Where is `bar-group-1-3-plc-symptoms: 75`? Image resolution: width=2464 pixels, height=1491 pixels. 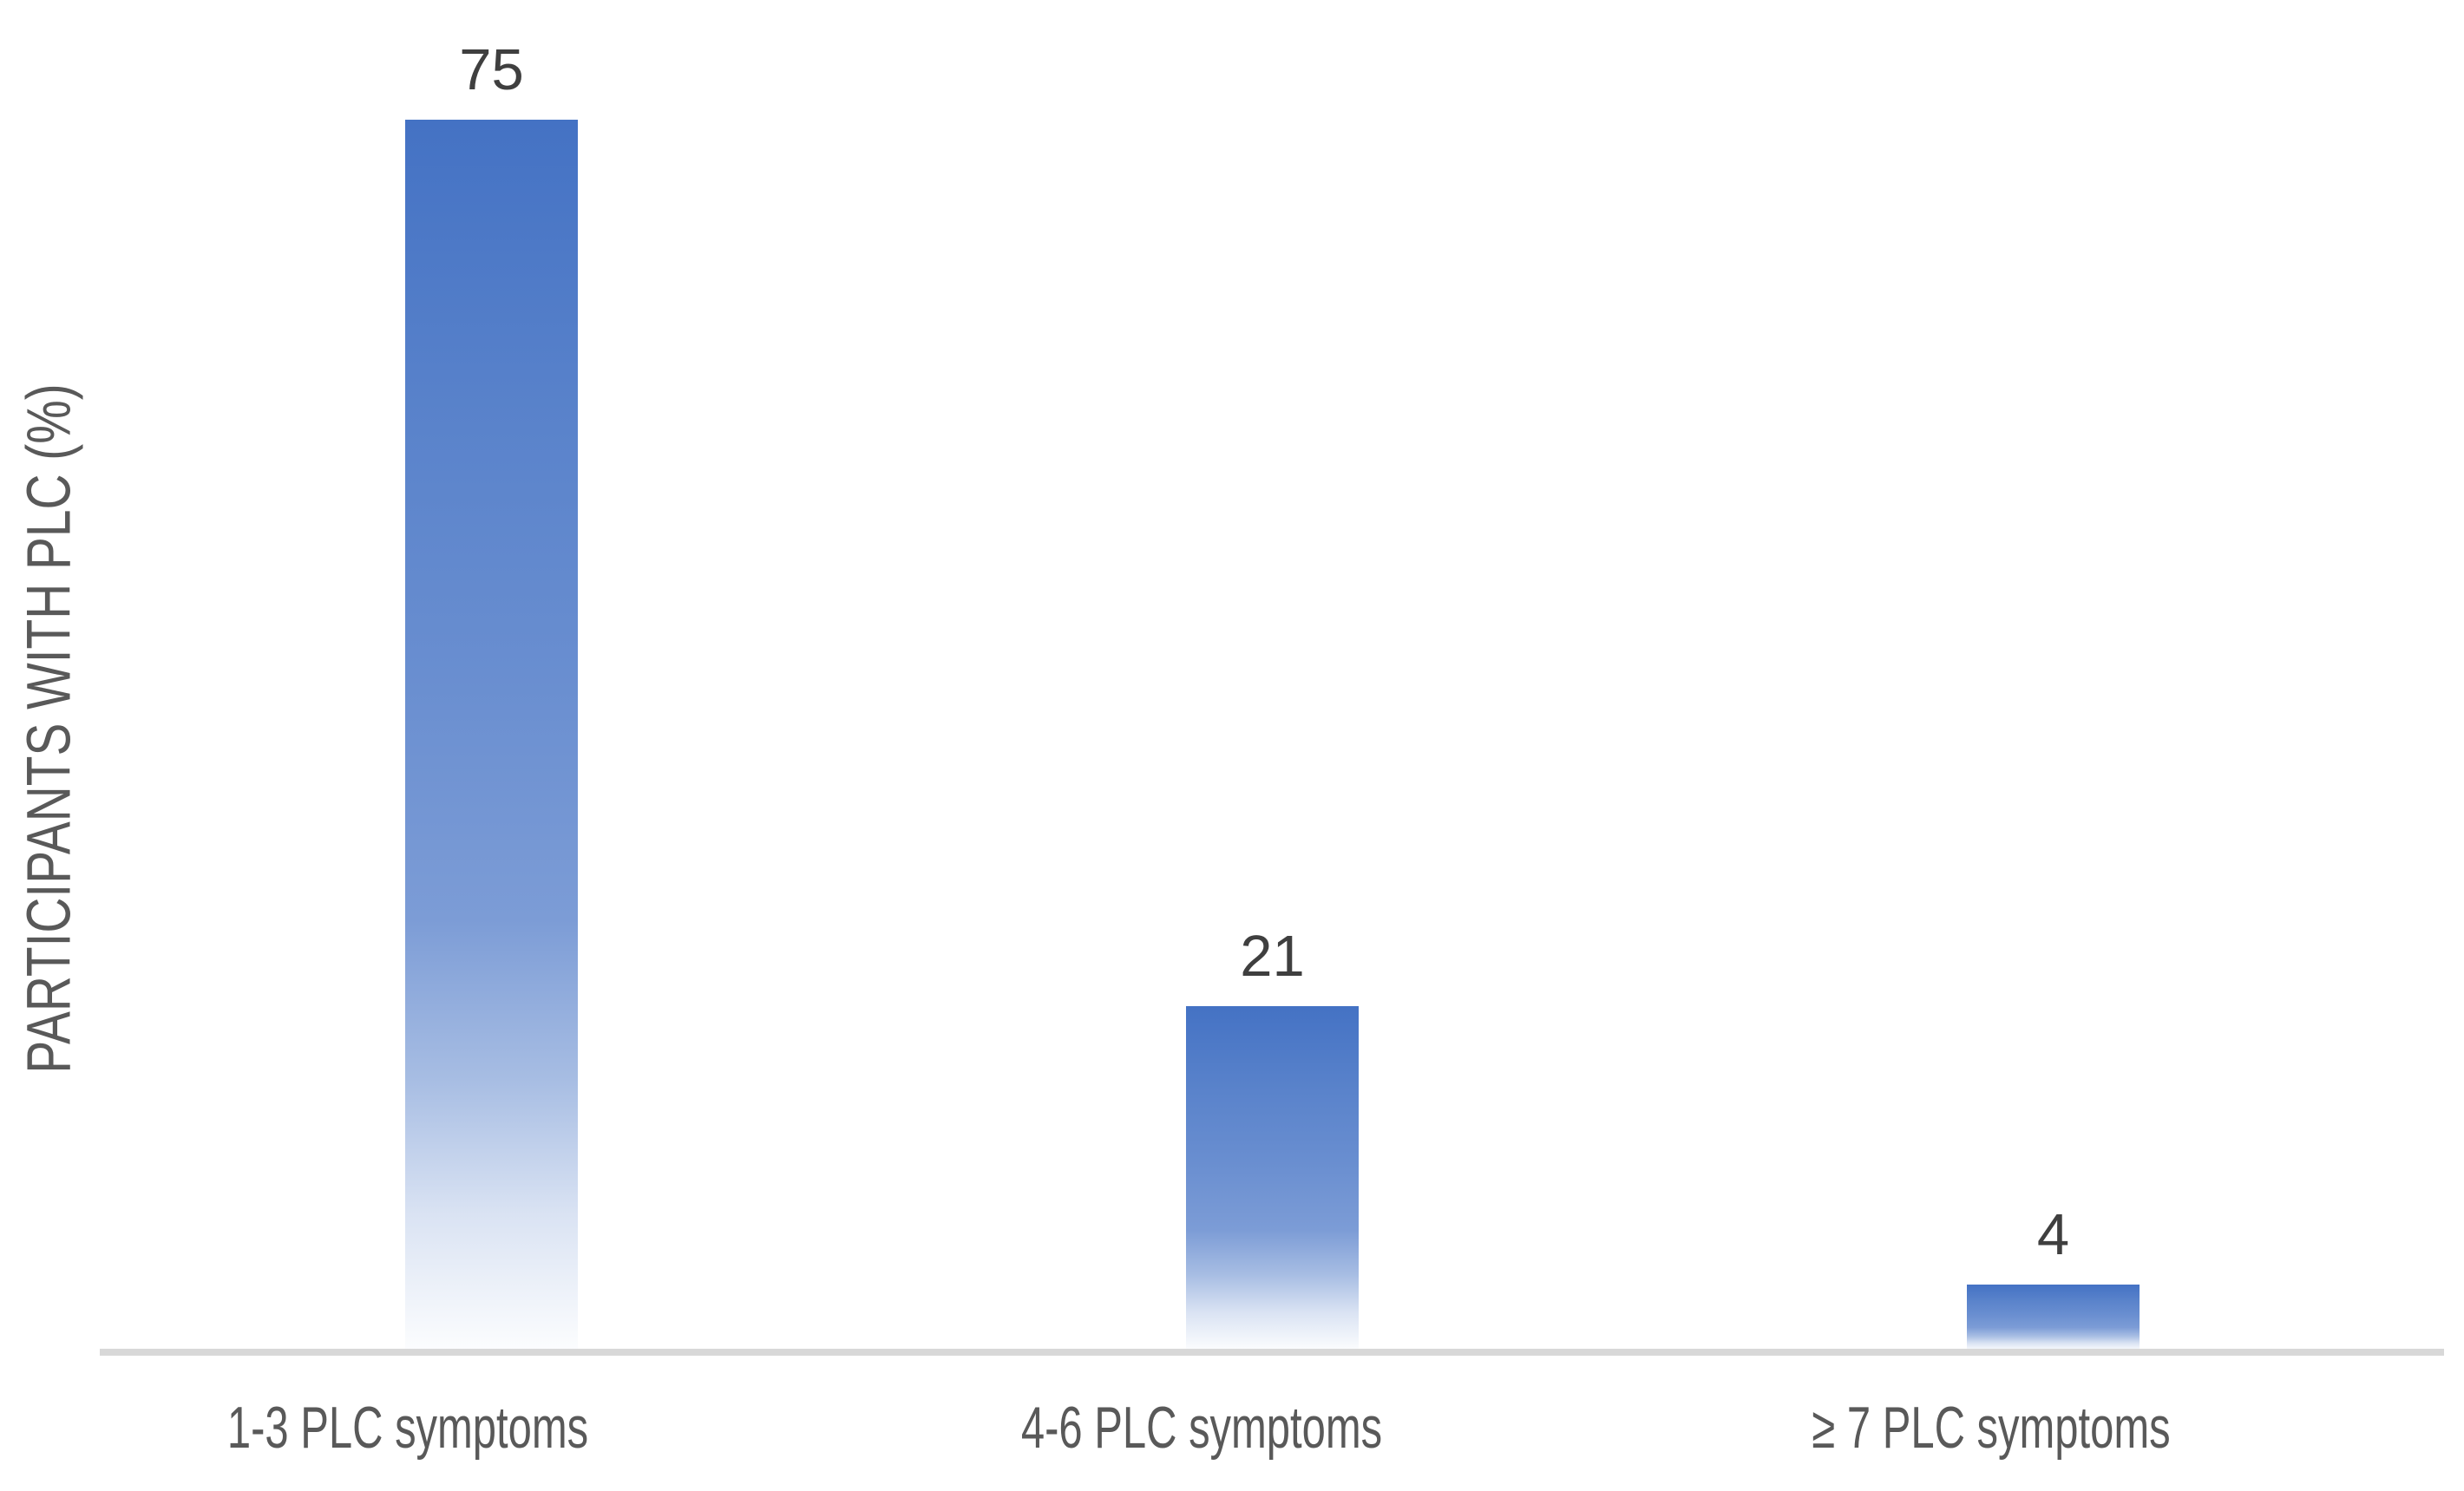
bar-group-1-3-plc-symptoms: 75 is located at coordinates (491, 695).